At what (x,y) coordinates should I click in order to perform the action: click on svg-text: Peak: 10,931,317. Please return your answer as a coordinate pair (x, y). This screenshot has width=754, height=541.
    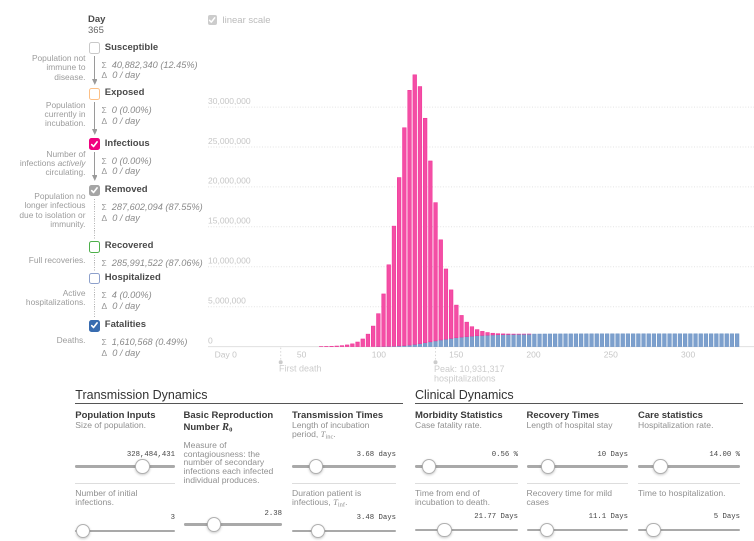
    Looking at the image, I should click on (469, 369).